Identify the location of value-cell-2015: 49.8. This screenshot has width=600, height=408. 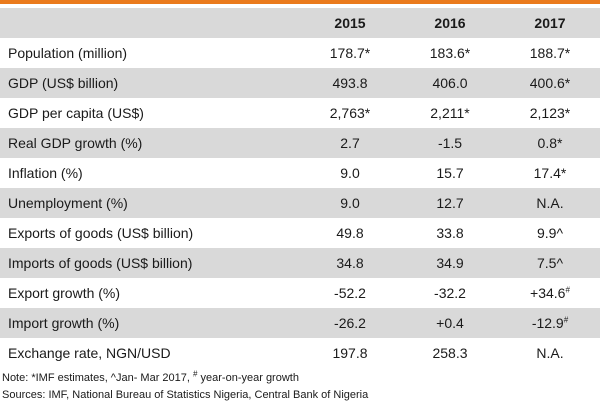
(350, 233).